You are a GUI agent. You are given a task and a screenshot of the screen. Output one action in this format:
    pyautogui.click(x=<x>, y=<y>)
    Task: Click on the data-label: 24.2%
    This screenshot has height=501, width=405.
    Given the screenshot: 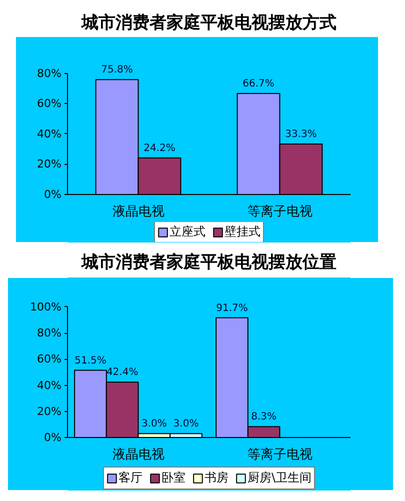 What is the action you would take?
    pyautogui.click(x=160, y=148)
    